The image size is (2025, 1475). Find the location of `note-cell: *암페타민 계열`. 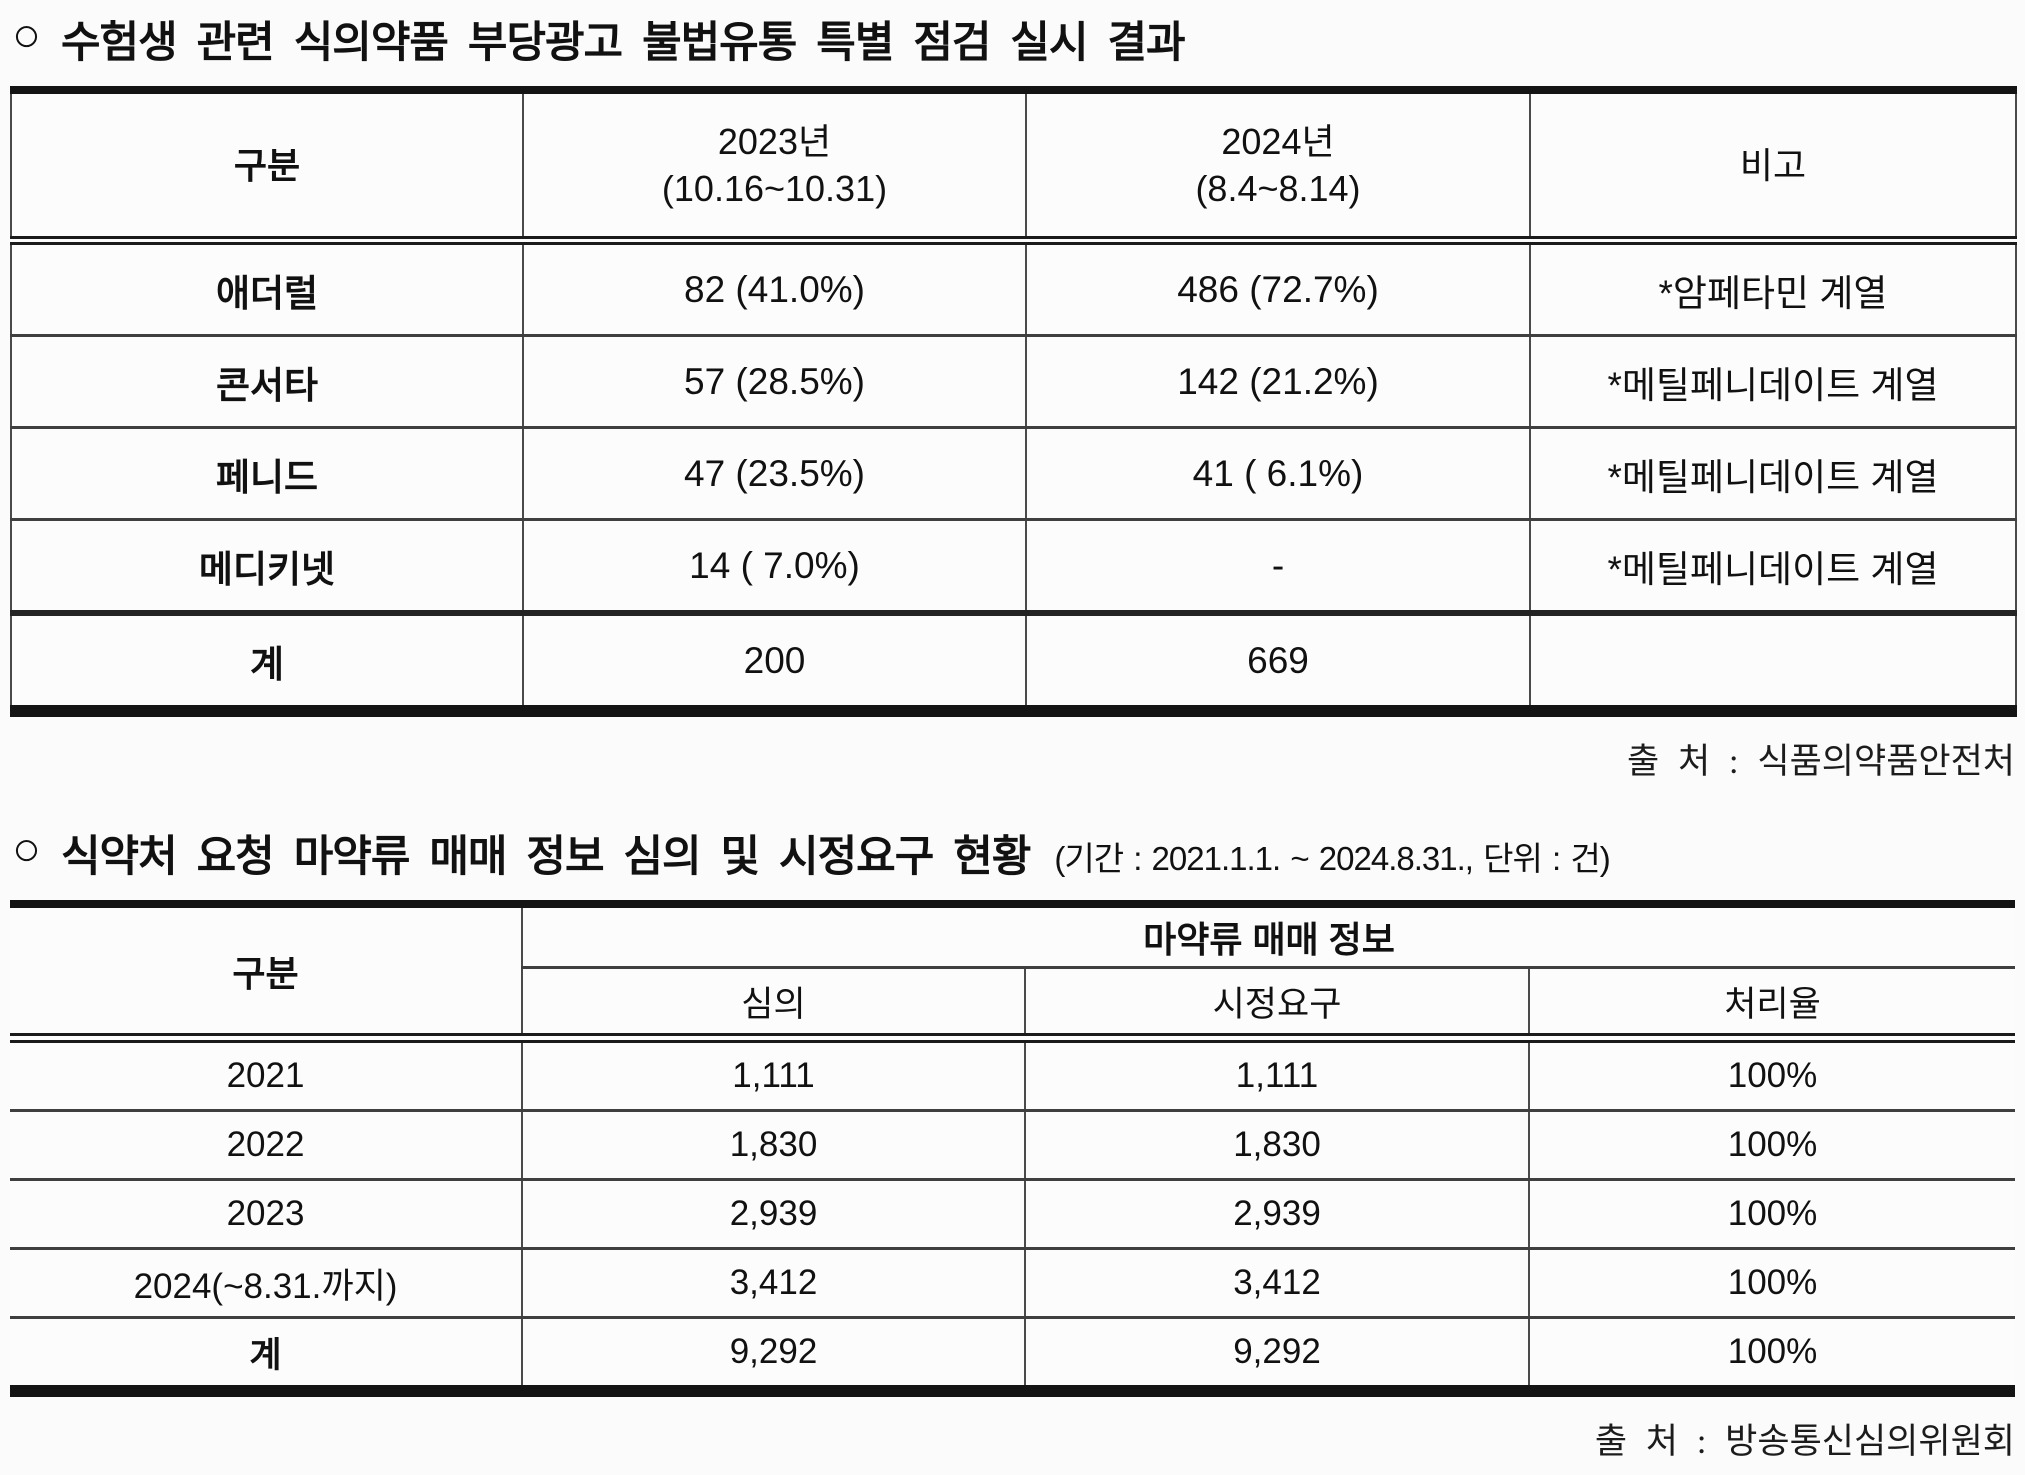

note-cell: *암페타민 계열 is located at coordinates (1773, 288).